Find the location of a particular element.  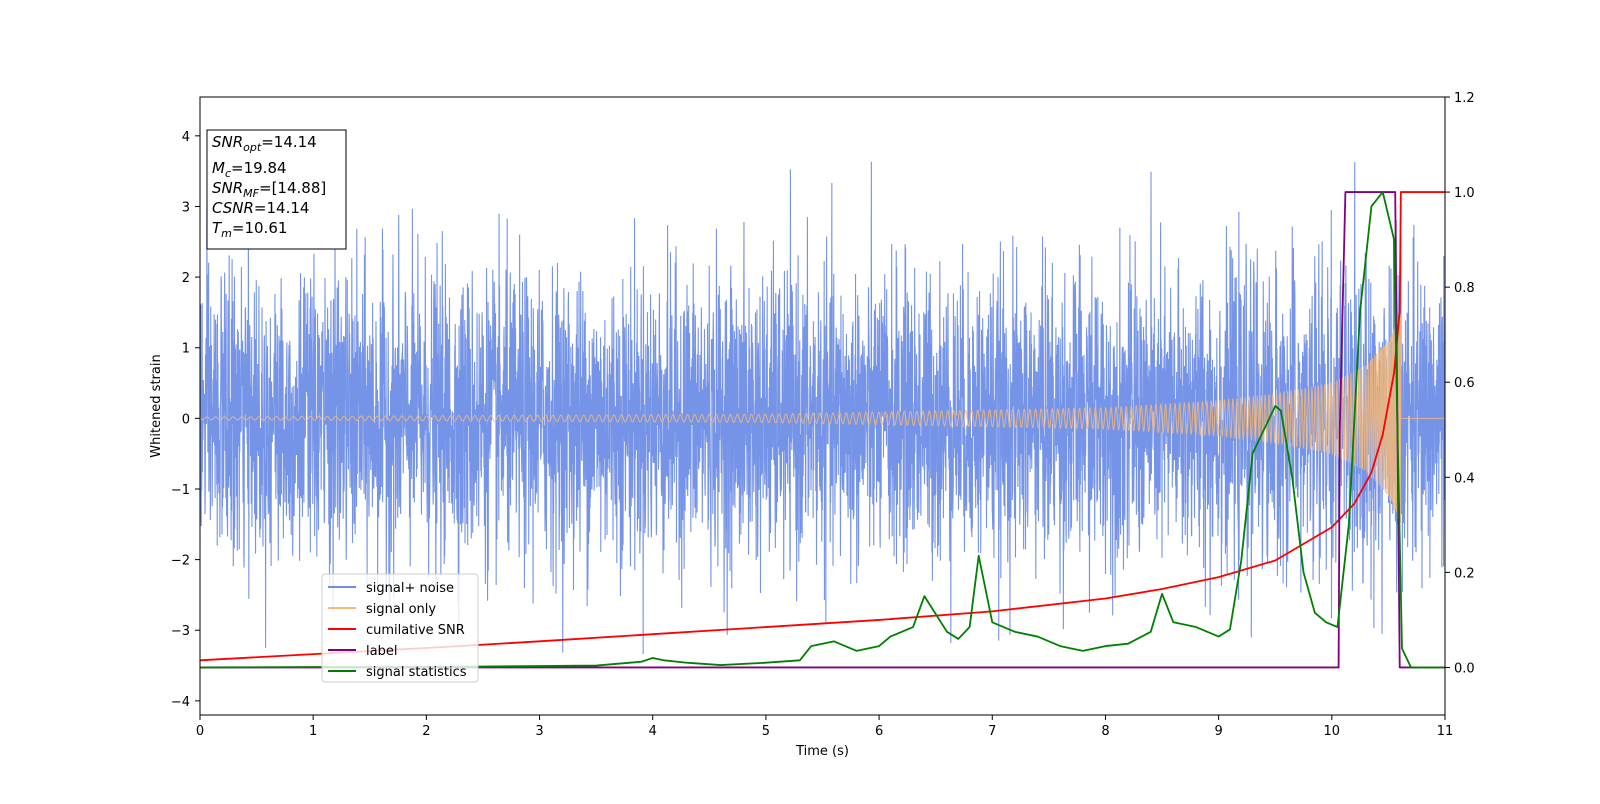

y-tick-label-left: −1 is located at coordinates (180, 490).